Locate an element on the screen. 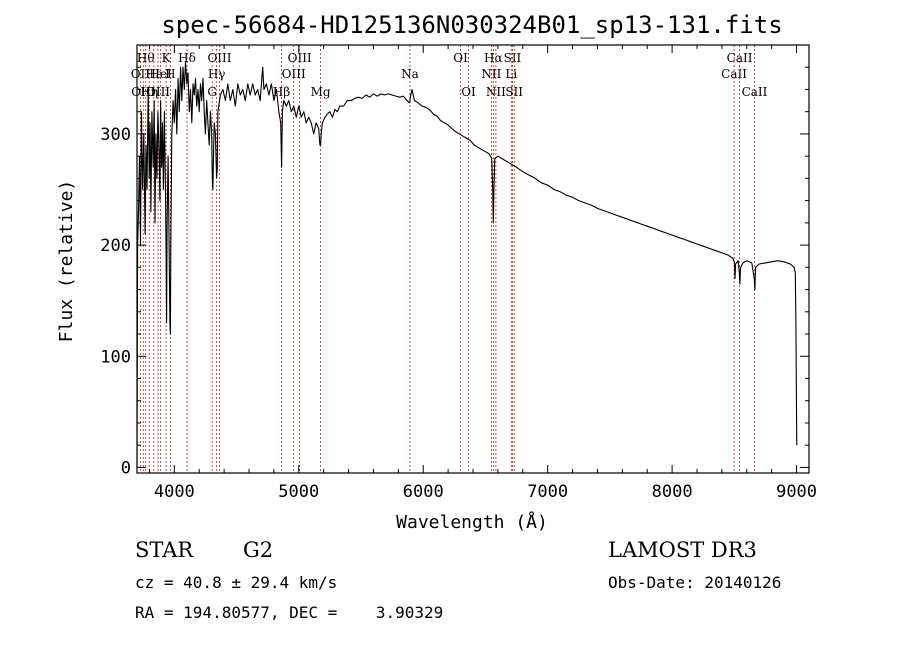 The width and height of the screenshot is (900, 649). y-tick-label: 300 is located at coordinates (115, 135).